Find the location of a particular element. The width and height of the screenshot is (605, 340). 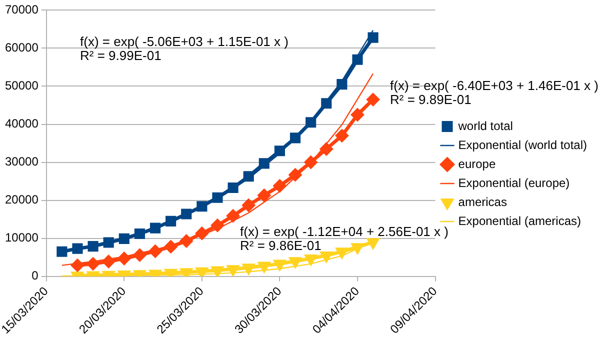

y-tick-label: 20000 is located at coordinates (21, 199).